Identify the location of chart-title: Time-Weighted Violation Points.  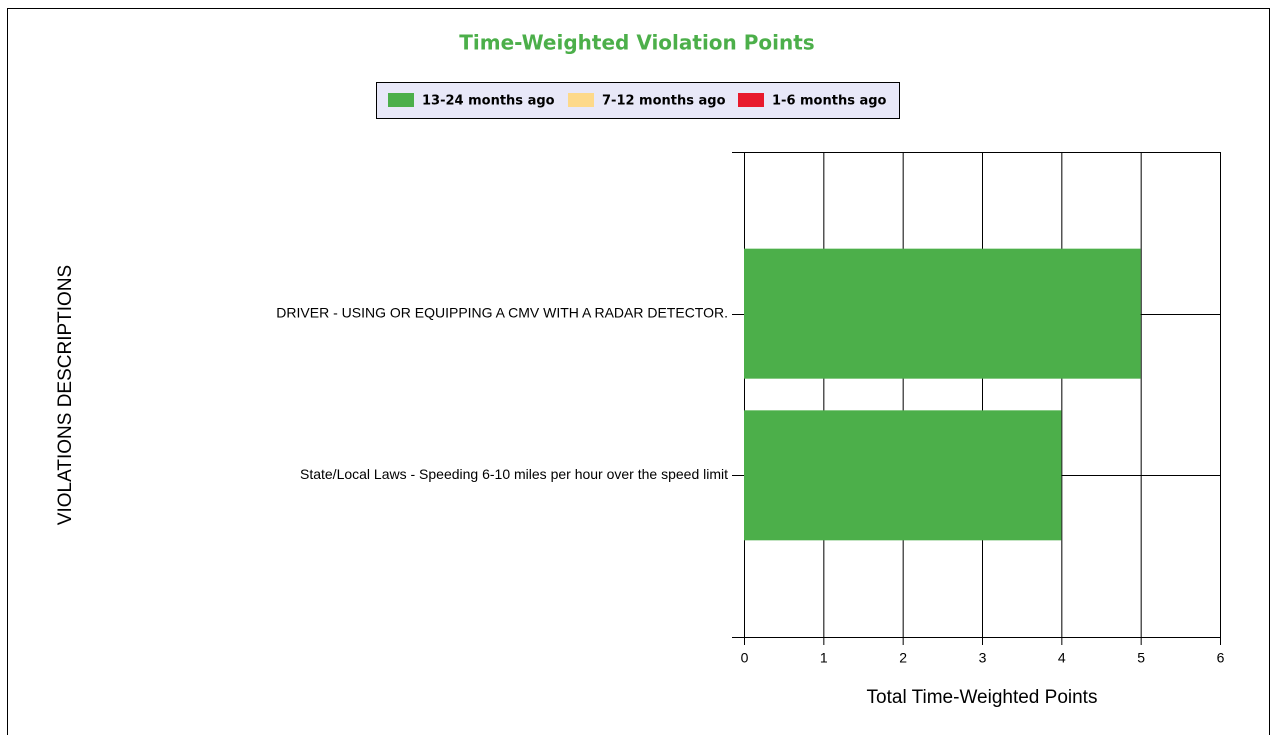
(636, 43).